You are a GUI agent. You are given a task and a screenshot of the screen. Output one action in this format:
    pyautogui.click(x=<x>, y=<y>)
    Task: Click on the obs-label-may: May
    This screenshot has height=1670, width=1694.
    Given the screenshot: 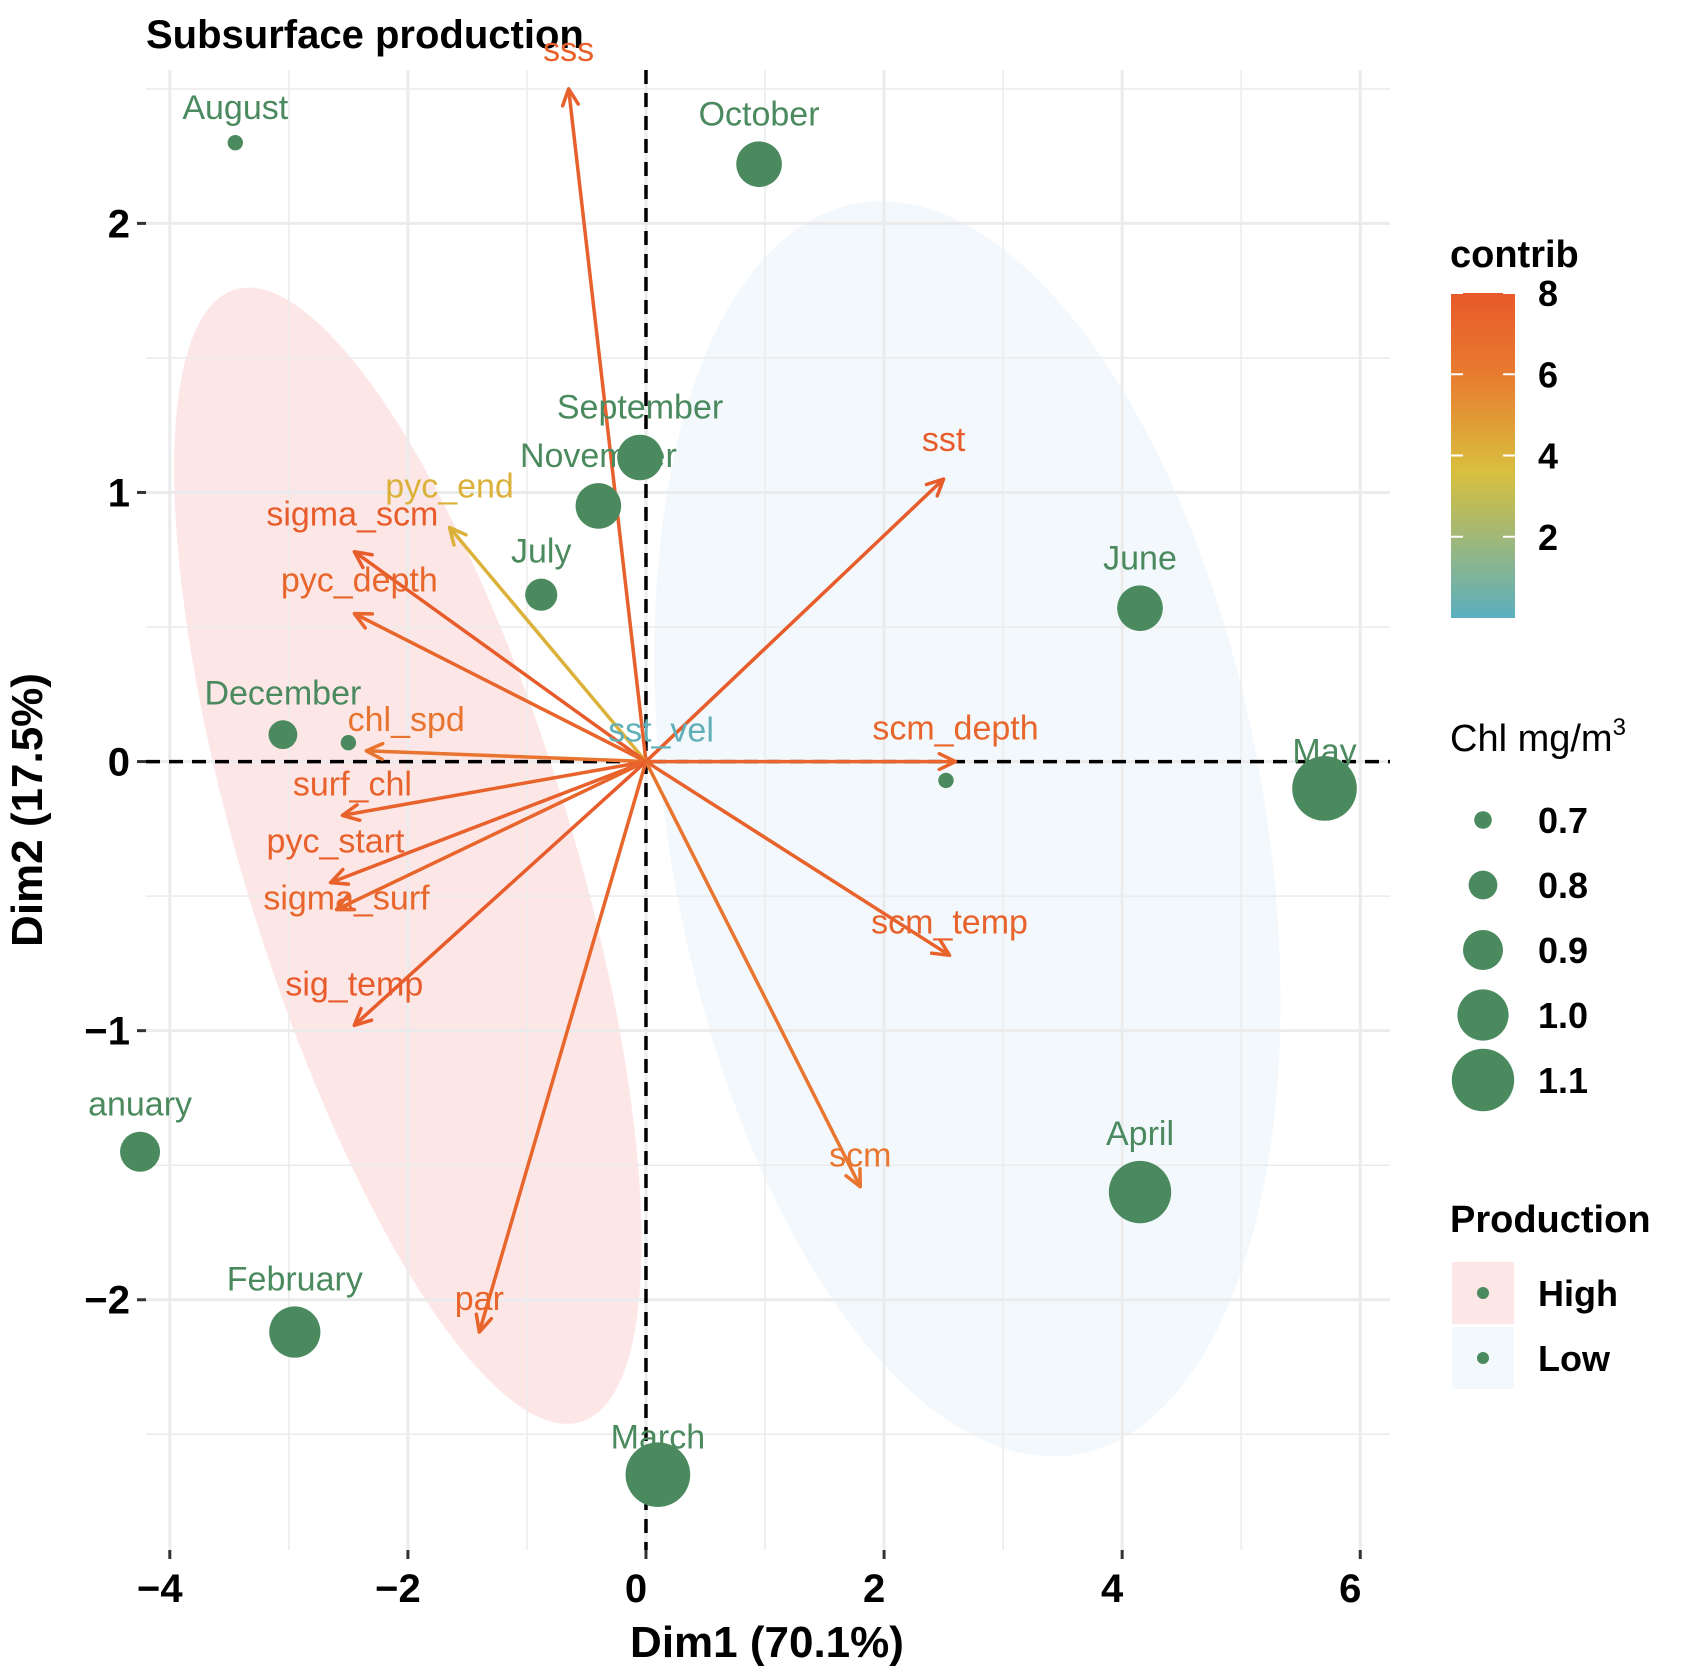 What is the action you would take?
    pyautogui.click(x=1324, y=751)
    